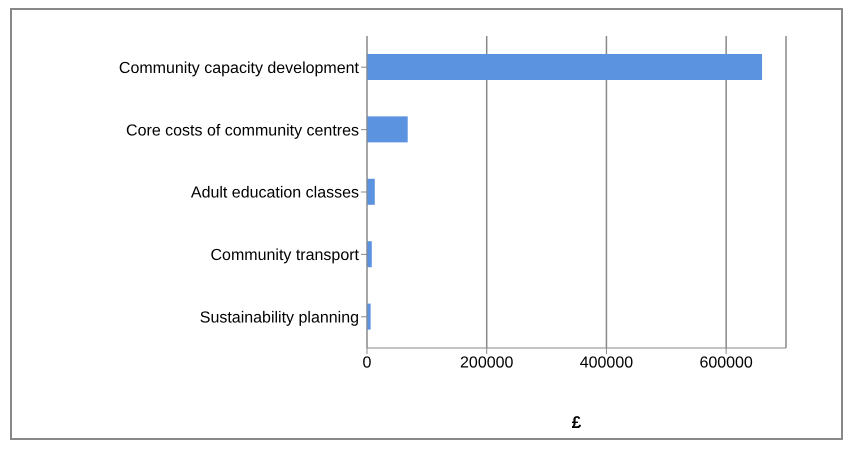 Image resolution: width=843 pixels, height=456 pixels. What do you see at coordinates (487, 363) in the screenshot?
I see `x-tick-label: 200000` at bounding box center [487, 363].